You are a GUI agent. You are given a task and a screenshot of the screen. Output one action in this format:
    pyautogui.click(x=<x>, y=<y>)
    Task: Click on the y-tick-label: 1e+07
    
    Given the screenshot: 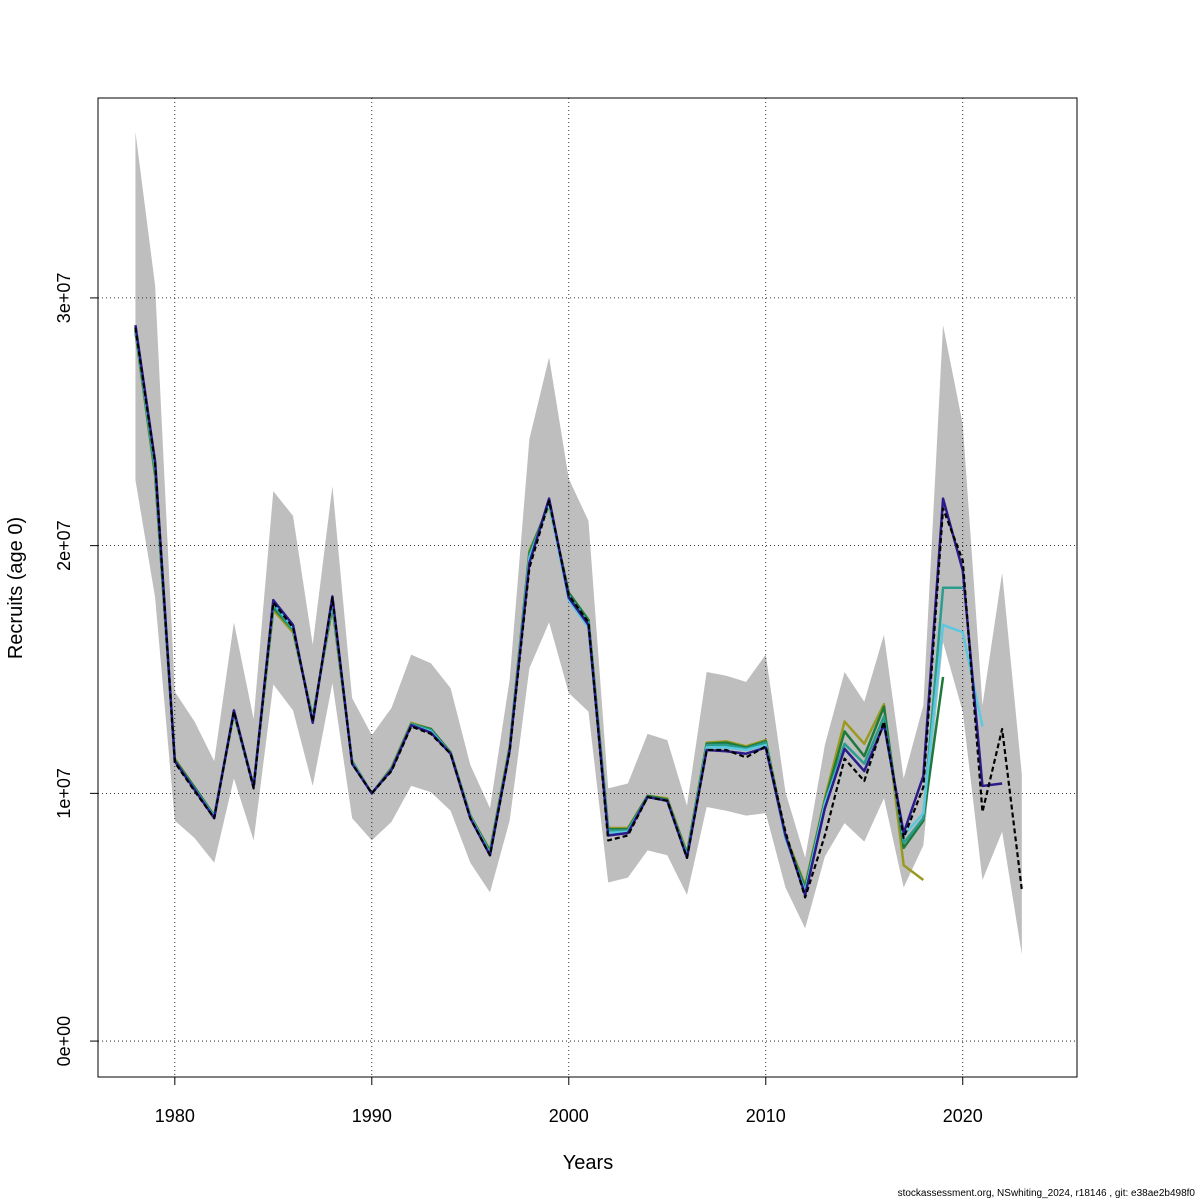 What is the action you would take?
    pyautogui.click(x=64, y=793)
    